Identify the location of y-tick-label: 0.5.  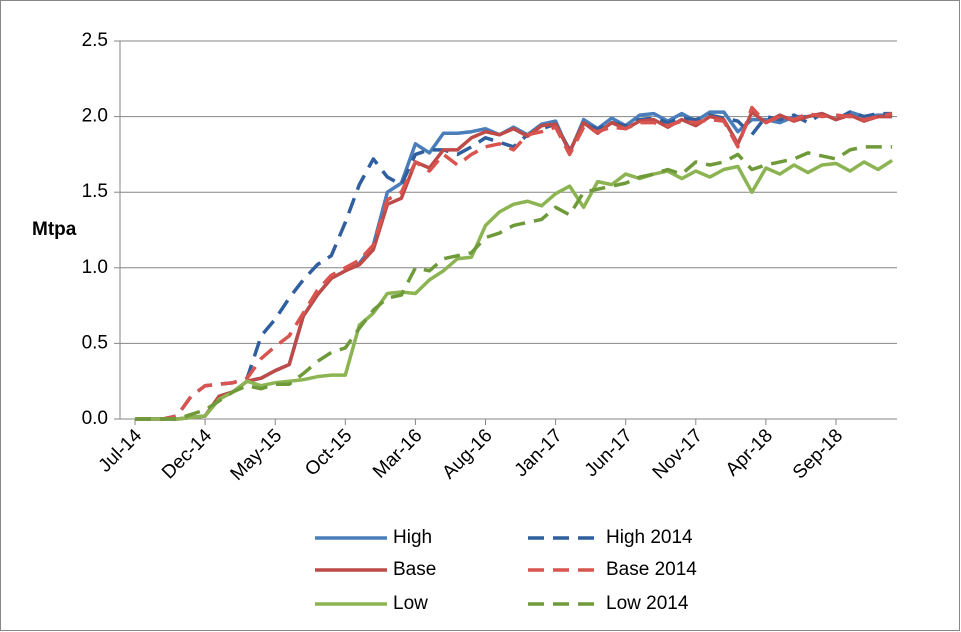
(95, 342).